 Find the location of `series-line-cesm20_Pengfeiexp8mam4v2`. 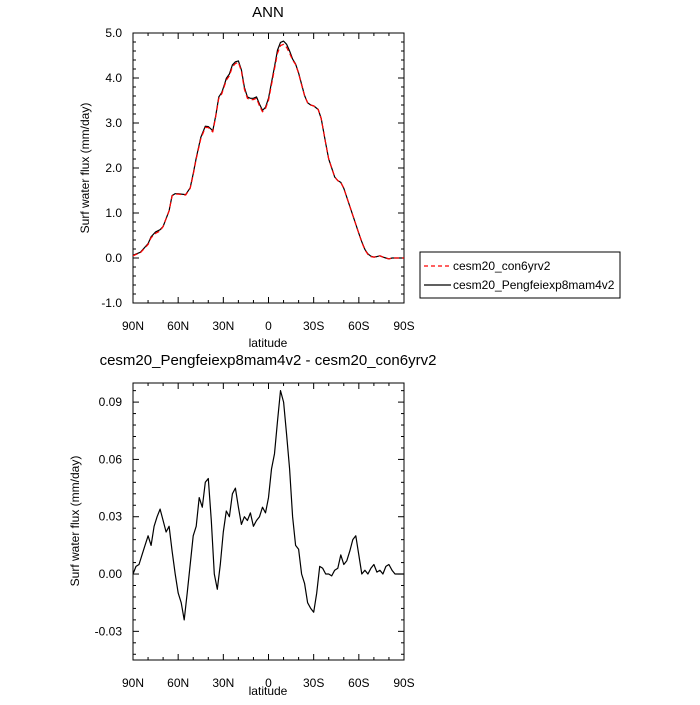

series-line-cesm20_Pengfeiexp8mam4v2 is located at coordinates (268, 150).